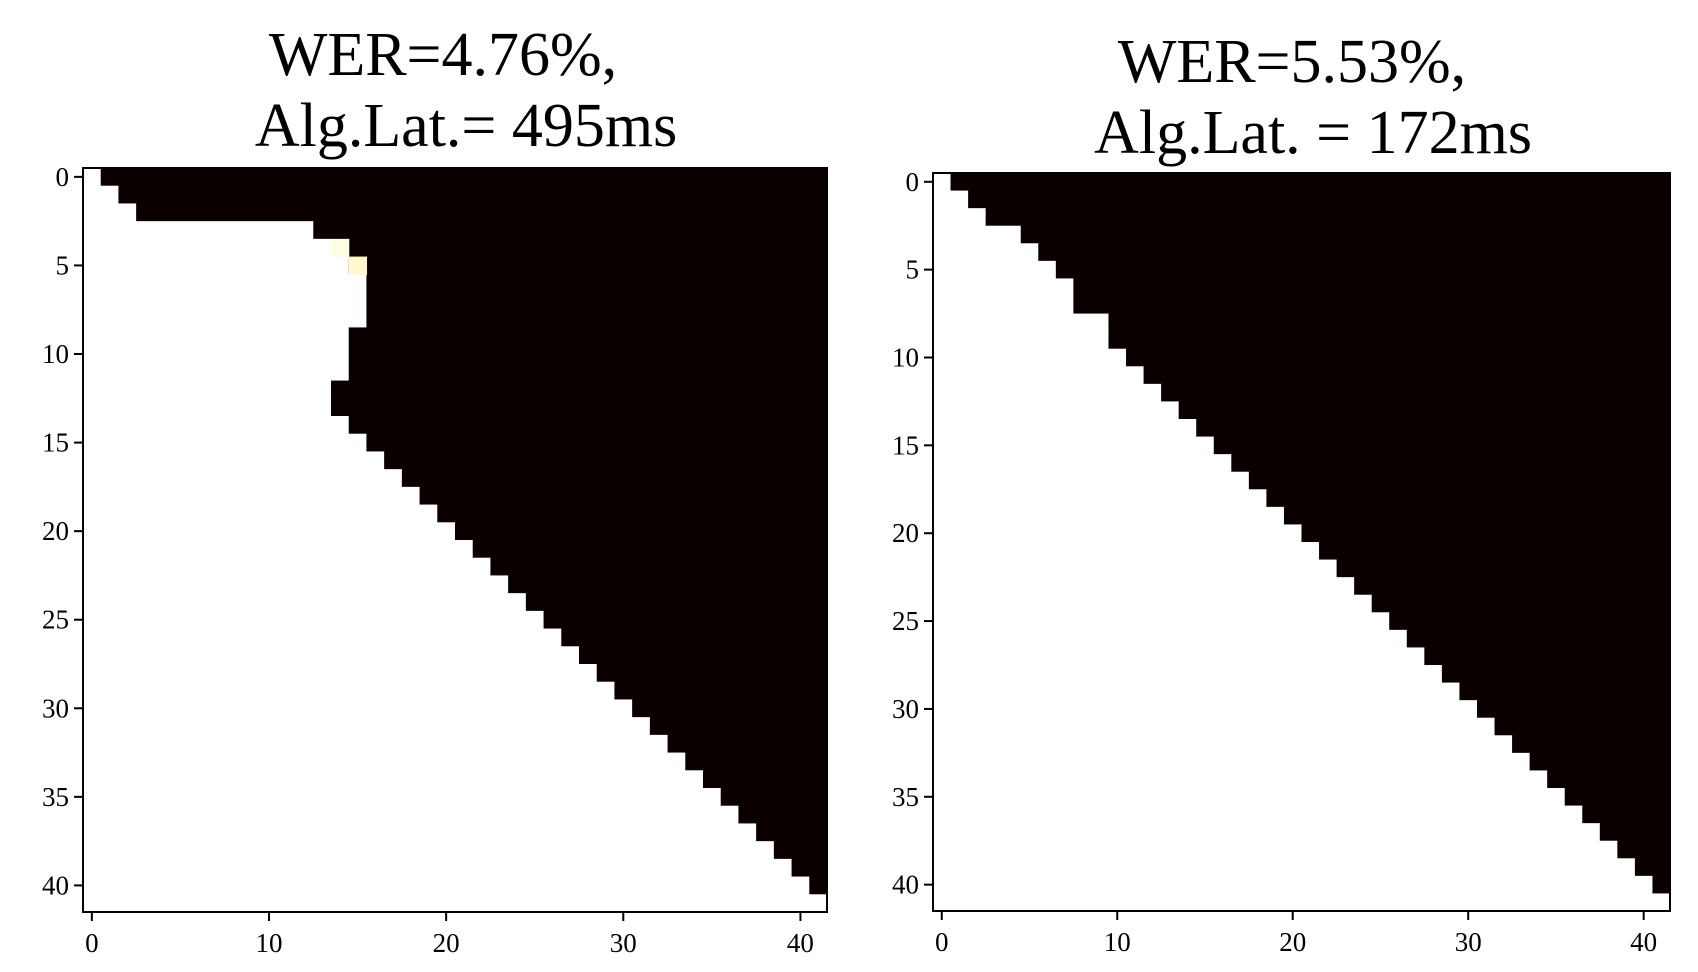 Image resolution: width=1698 pixels, height=972 pixels. Describe the element at coordinates (905, 797) in the screenshot. I see `y-tick-label-35: 35` at that location.